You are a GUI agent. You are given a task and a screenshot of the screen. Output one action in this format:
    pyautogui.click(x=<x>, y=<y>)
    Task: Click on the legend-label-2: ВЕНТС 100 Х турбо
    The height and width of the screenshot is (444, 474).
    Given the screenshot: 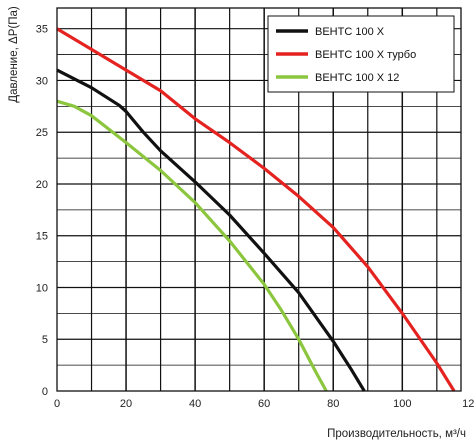 What is the action you would take?
    pyautogui.click(x=365, y=55)
    